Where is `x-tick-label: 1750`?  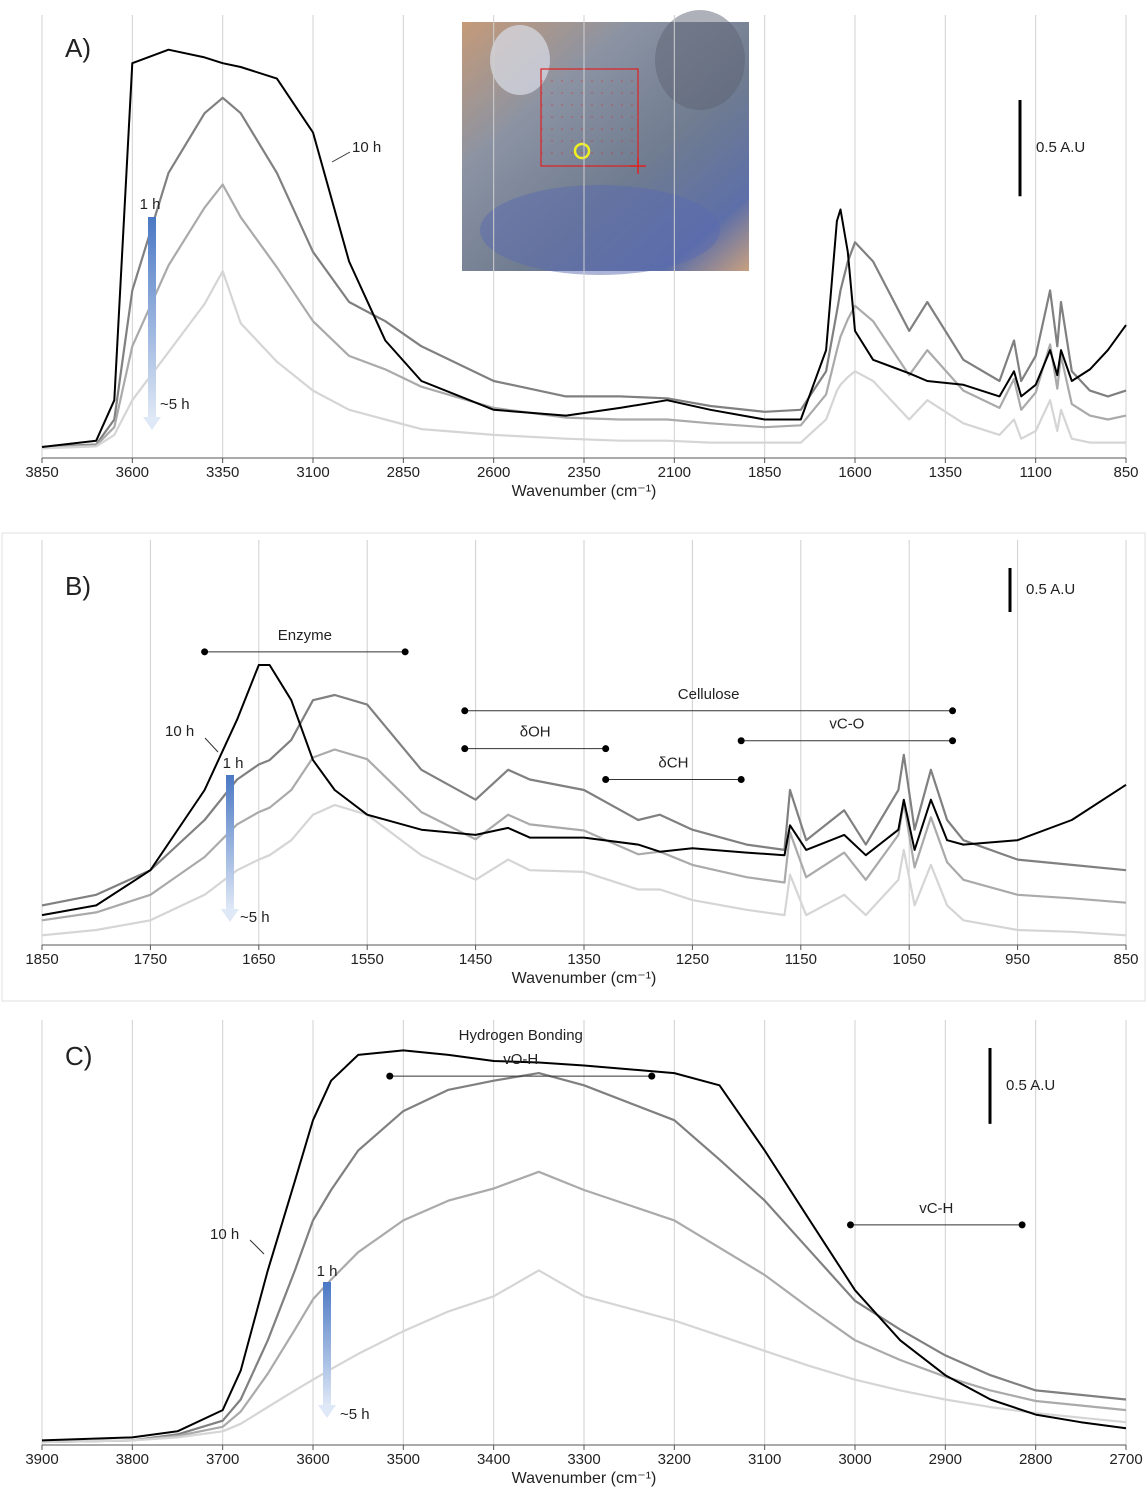
x-tick-label: 1750 is located at coordinates (150, 959).